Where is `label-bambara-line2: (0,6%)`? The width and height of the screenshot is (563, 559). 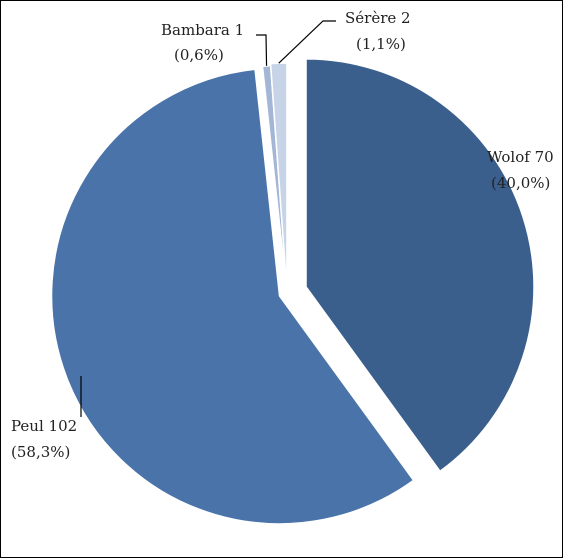
label-bambara-line2: (0,6%) is located at coordinates (199, 55).